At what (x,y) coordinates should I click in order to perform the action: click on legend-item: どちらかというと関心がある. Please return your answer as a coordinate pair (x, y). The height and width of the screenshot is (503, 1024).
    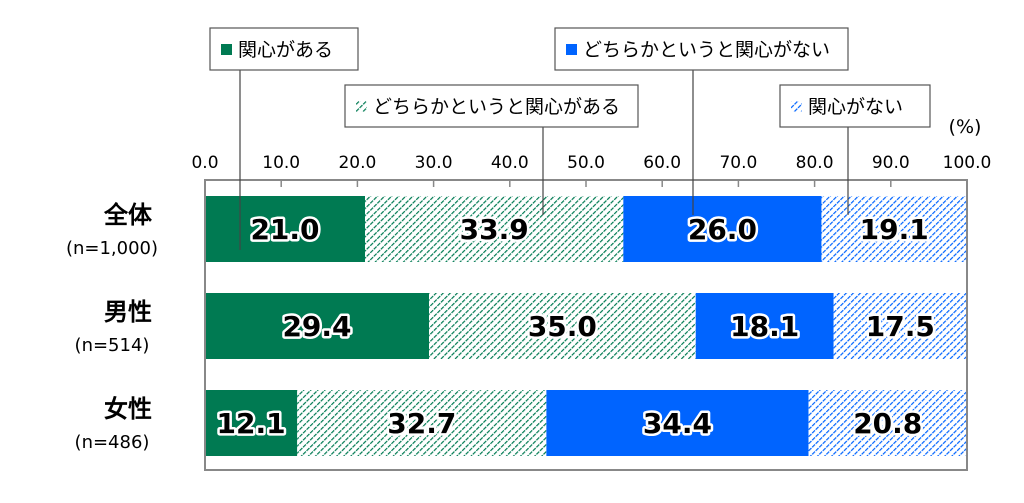
    Looking at the image, I should click on (491, 149).